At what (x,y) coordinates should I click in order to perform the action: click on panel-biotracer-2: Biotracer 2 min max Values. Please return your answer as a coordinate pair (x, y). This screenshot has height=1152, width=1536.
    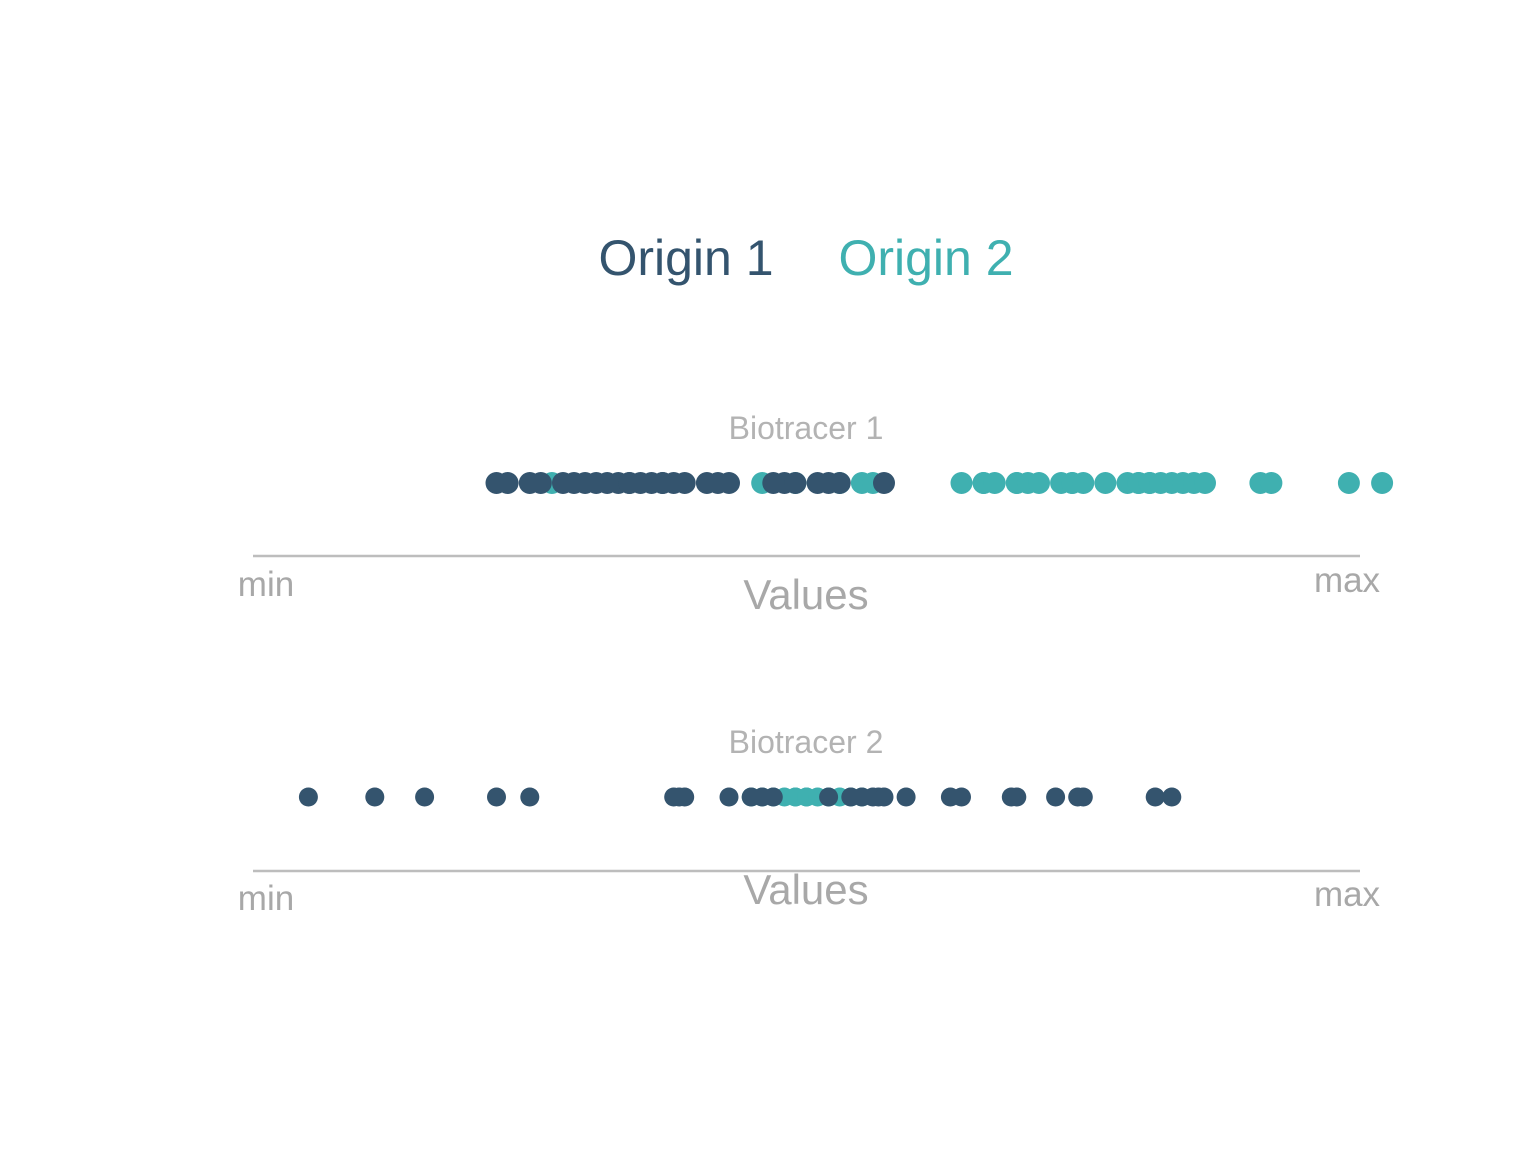
    Looking at the image, I should click on (809, 821).